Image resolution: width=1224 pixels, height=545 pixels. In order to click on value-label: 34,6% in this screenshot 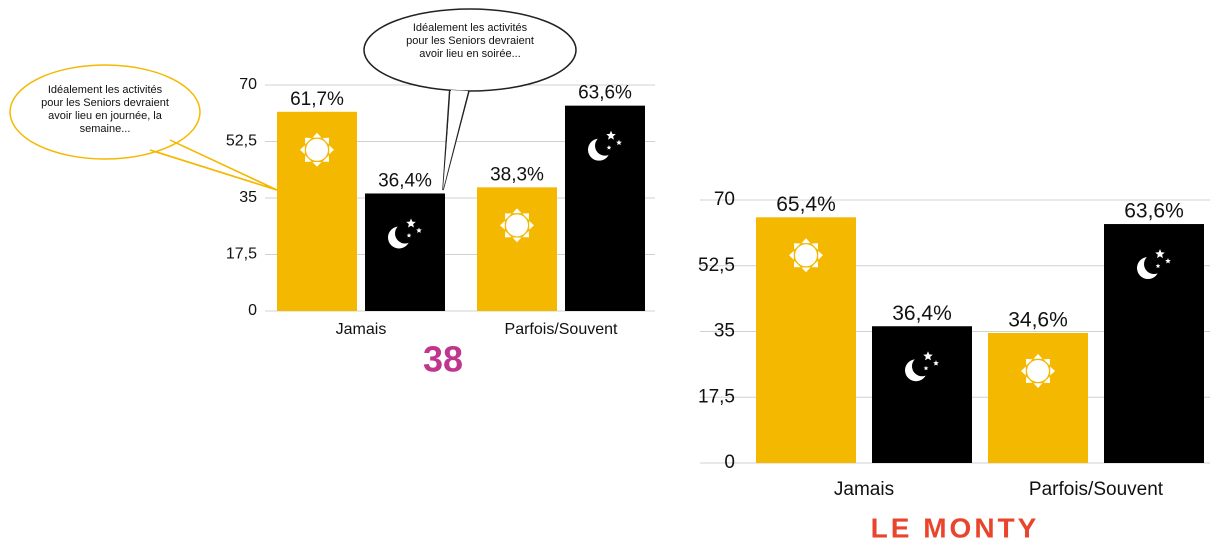, I will do `click(1038, 320)`.